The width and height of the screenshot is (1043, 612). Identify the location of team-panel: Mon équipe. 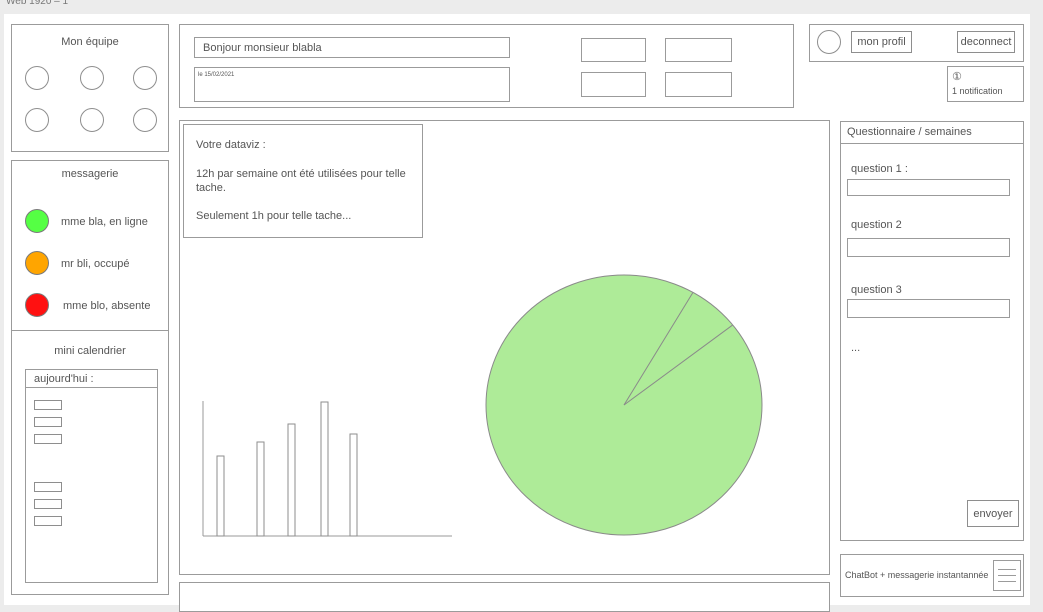
(90, 88).